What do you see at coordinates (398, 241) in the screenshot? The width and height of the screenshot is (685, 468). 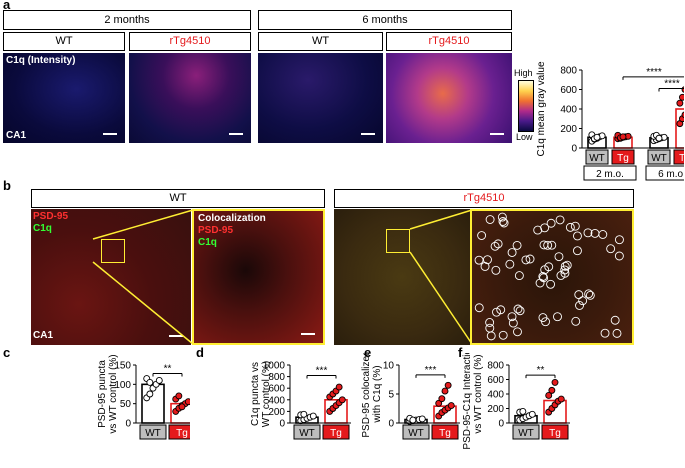 I see `zoom-box-tg` at bounding box center [398, 241].